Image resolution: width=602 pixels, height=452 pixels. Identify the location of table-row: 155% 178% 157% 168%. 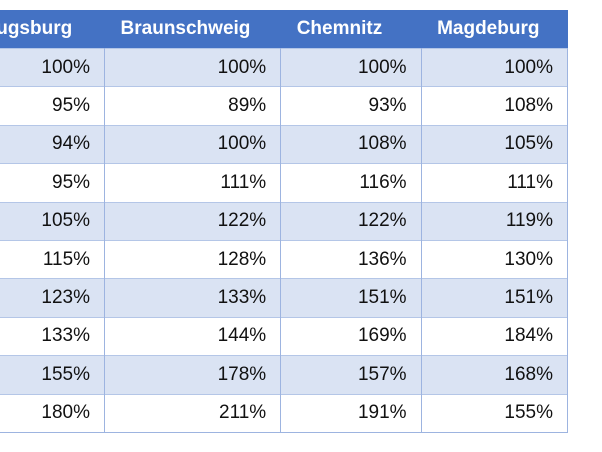
(284, 375).